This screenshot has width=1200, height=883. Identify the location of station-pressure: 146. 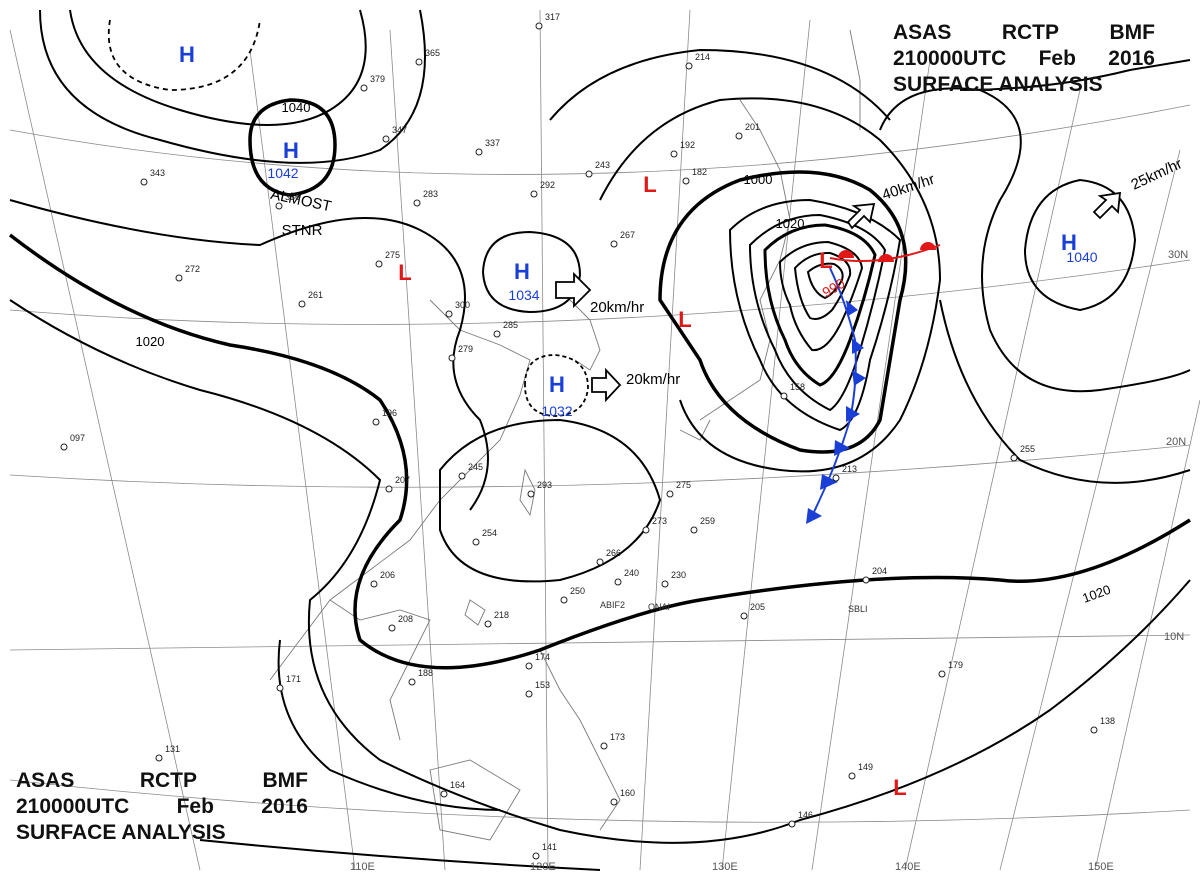
(805, 815).